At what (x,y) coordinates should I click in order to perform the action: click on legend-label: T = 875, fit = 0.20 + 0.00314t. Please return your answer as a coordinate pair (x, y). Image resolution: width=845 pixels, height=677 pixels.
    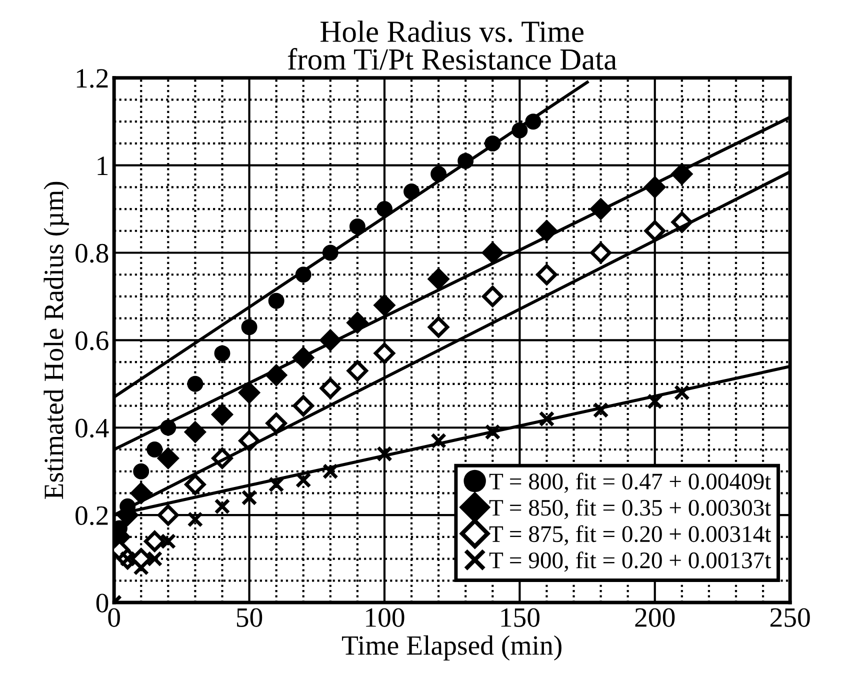
    Looking at the image, I should click on (630, 535).